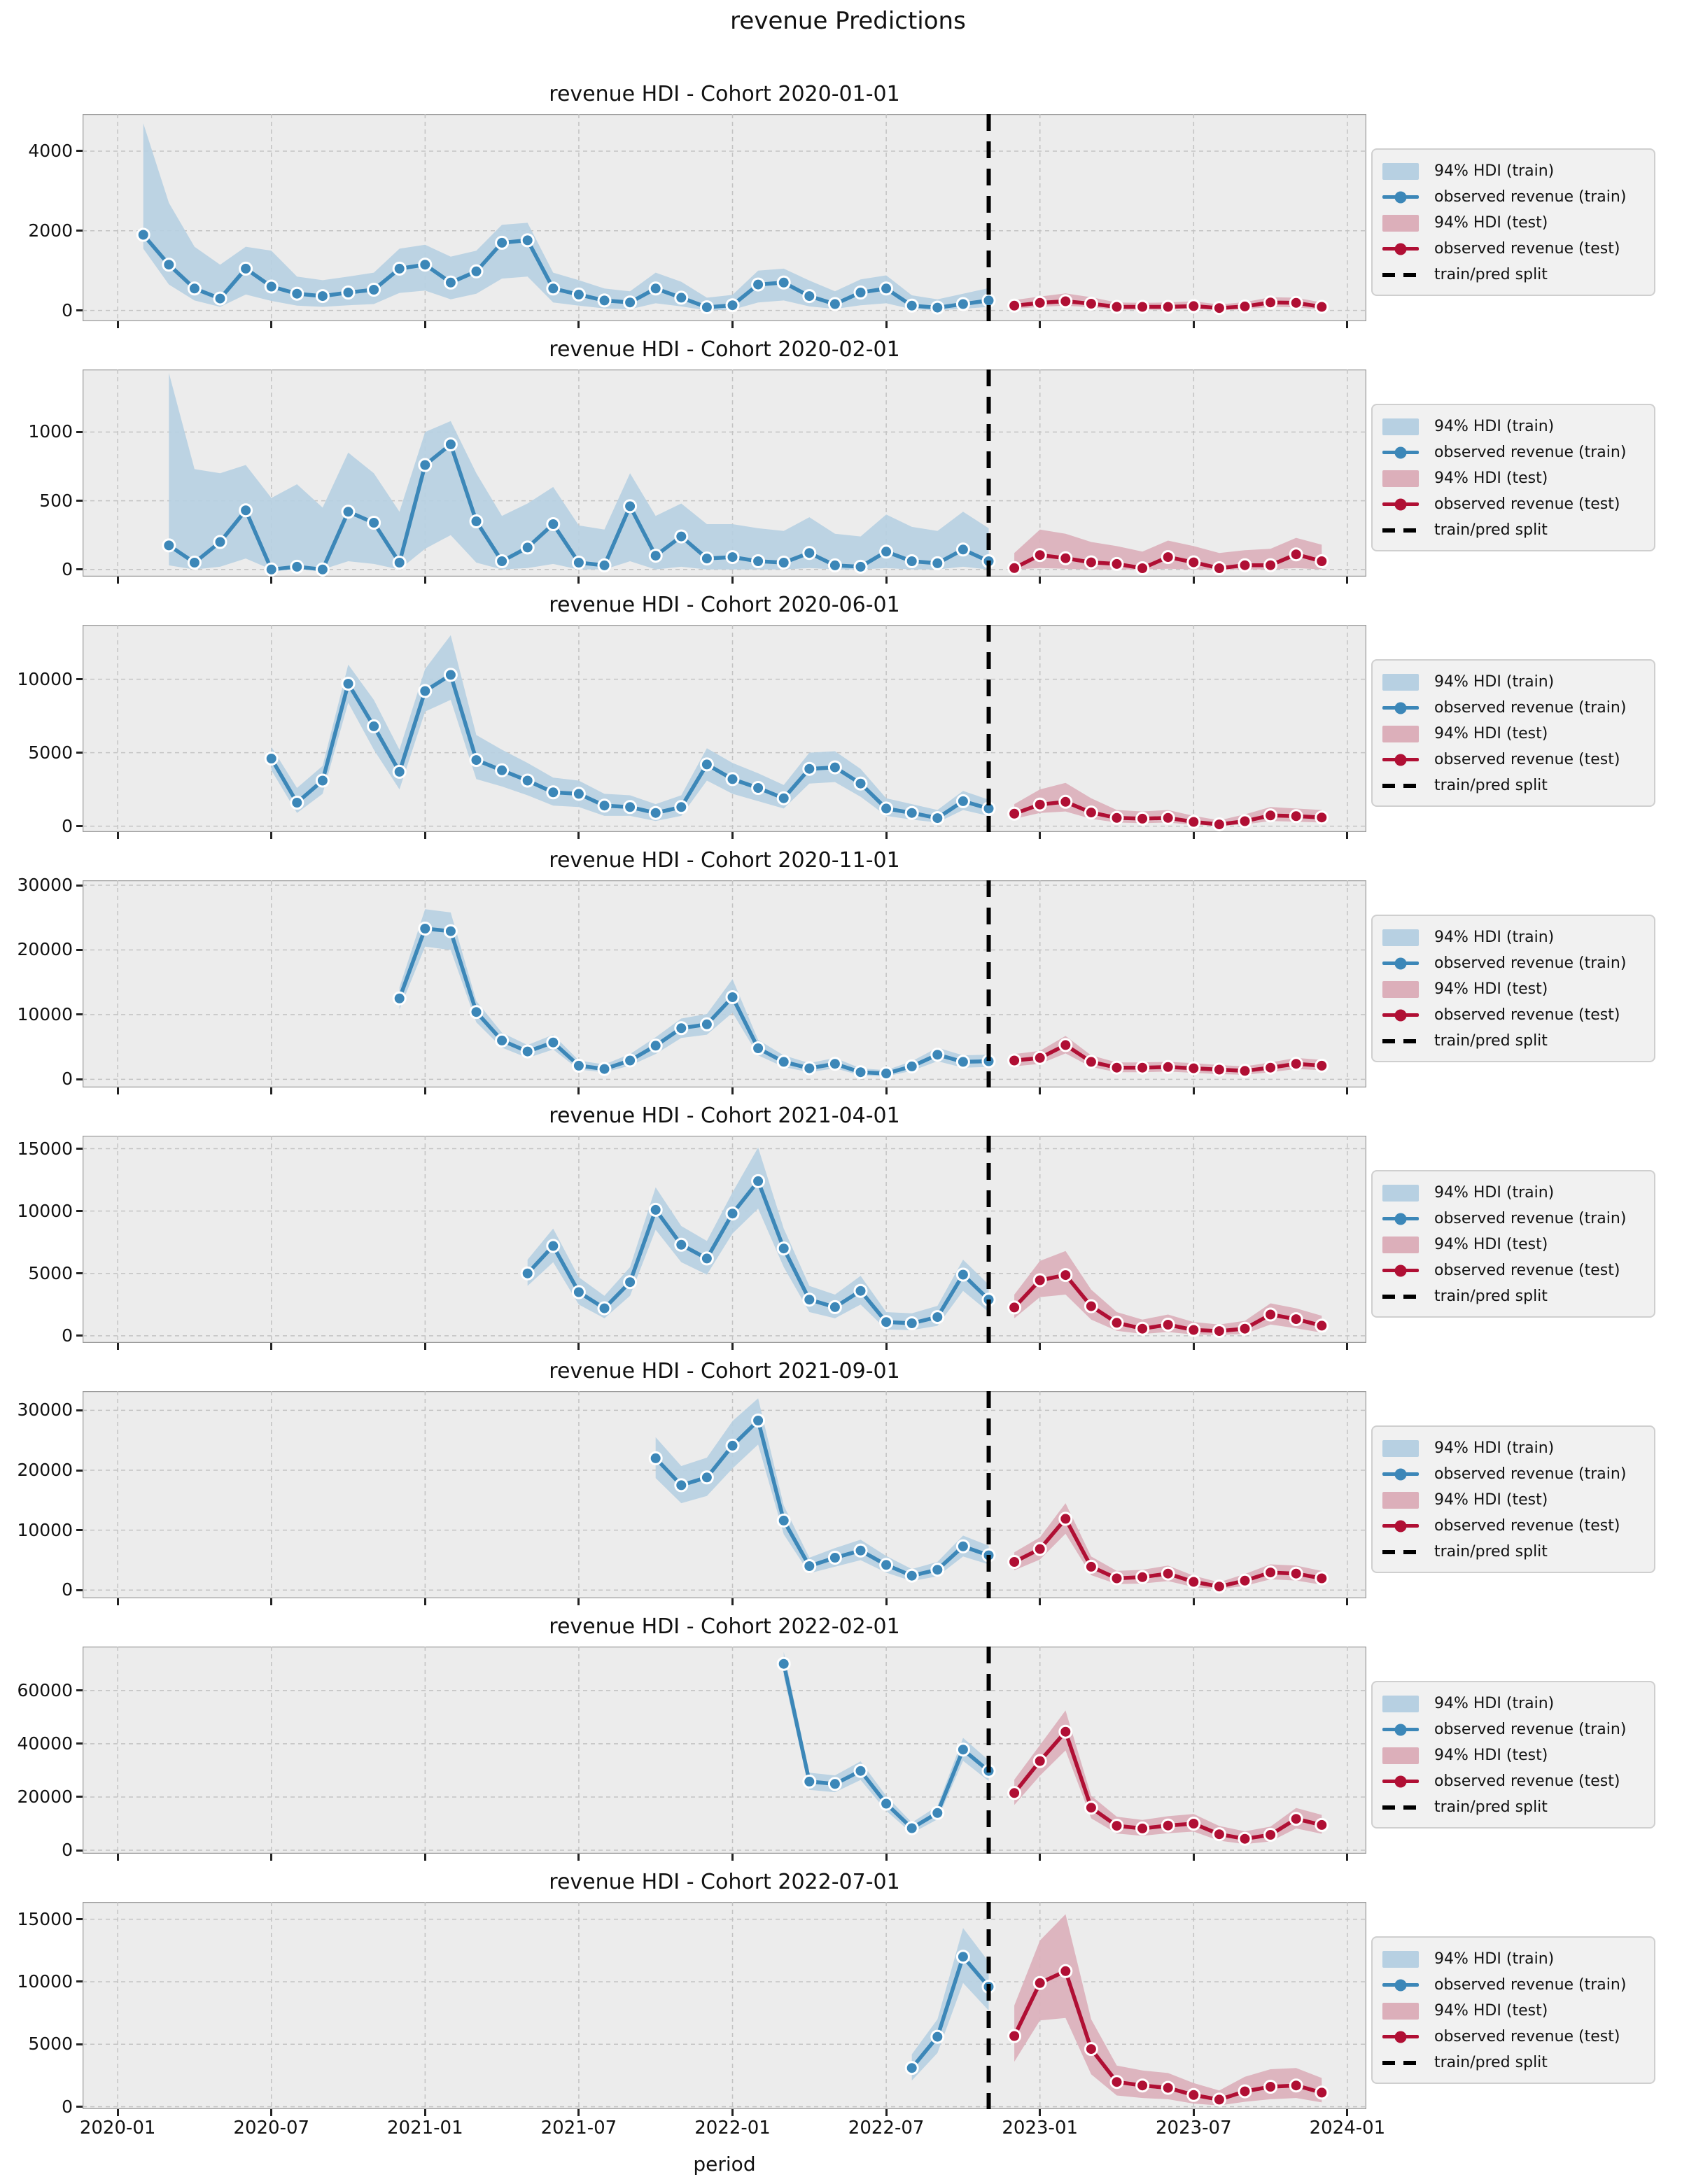  I want to click on test-hdi-band, so click(1168, 2010).